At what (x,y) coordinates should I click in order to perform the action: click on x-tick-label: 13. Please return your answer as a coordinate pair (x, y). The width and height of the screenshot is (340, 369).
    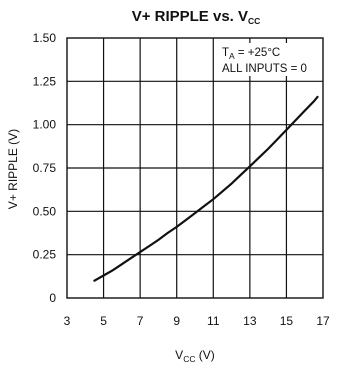
    Looking at the image, I should click on (250, 321).